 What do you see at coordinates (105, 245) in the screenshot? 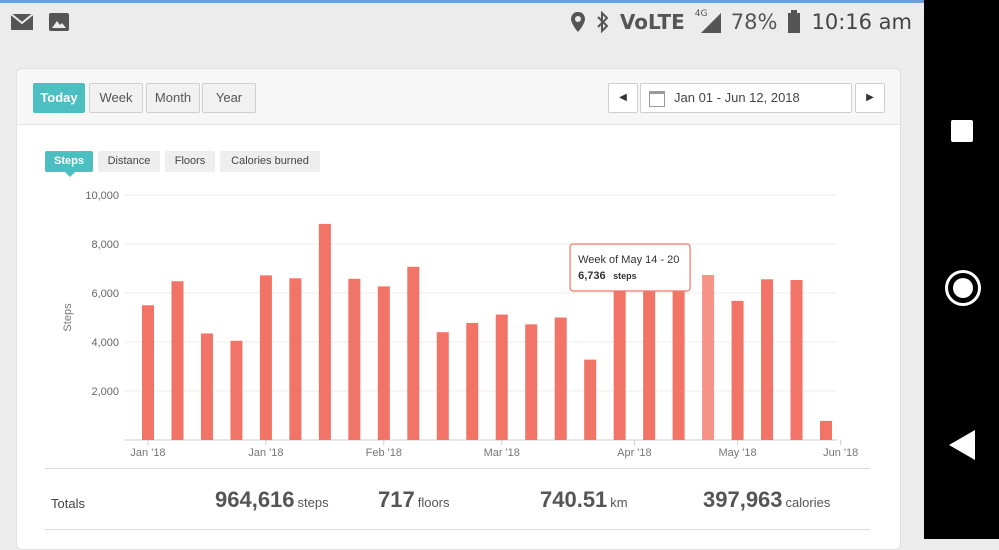
I see `y-tick-label: 8,000` at bounding box center [105, 245].